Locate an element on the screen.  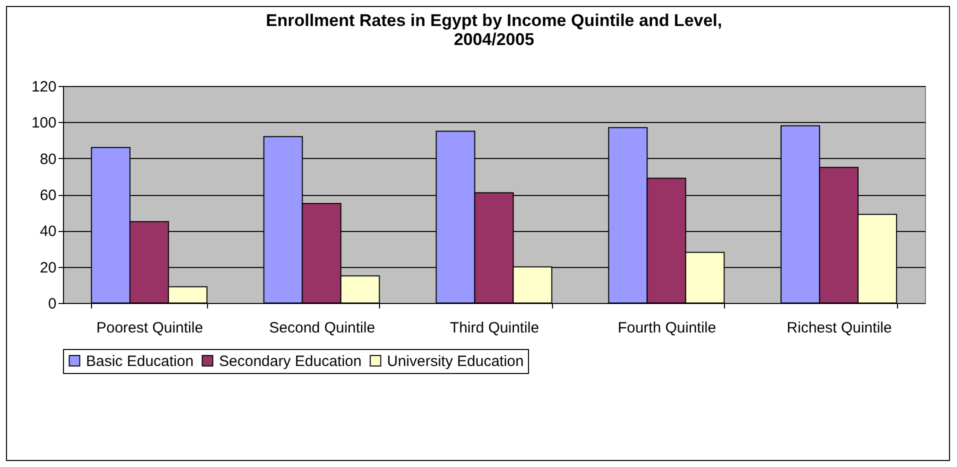
x-tick-label: Poorest Quintile is located at coordinates (150, 328).